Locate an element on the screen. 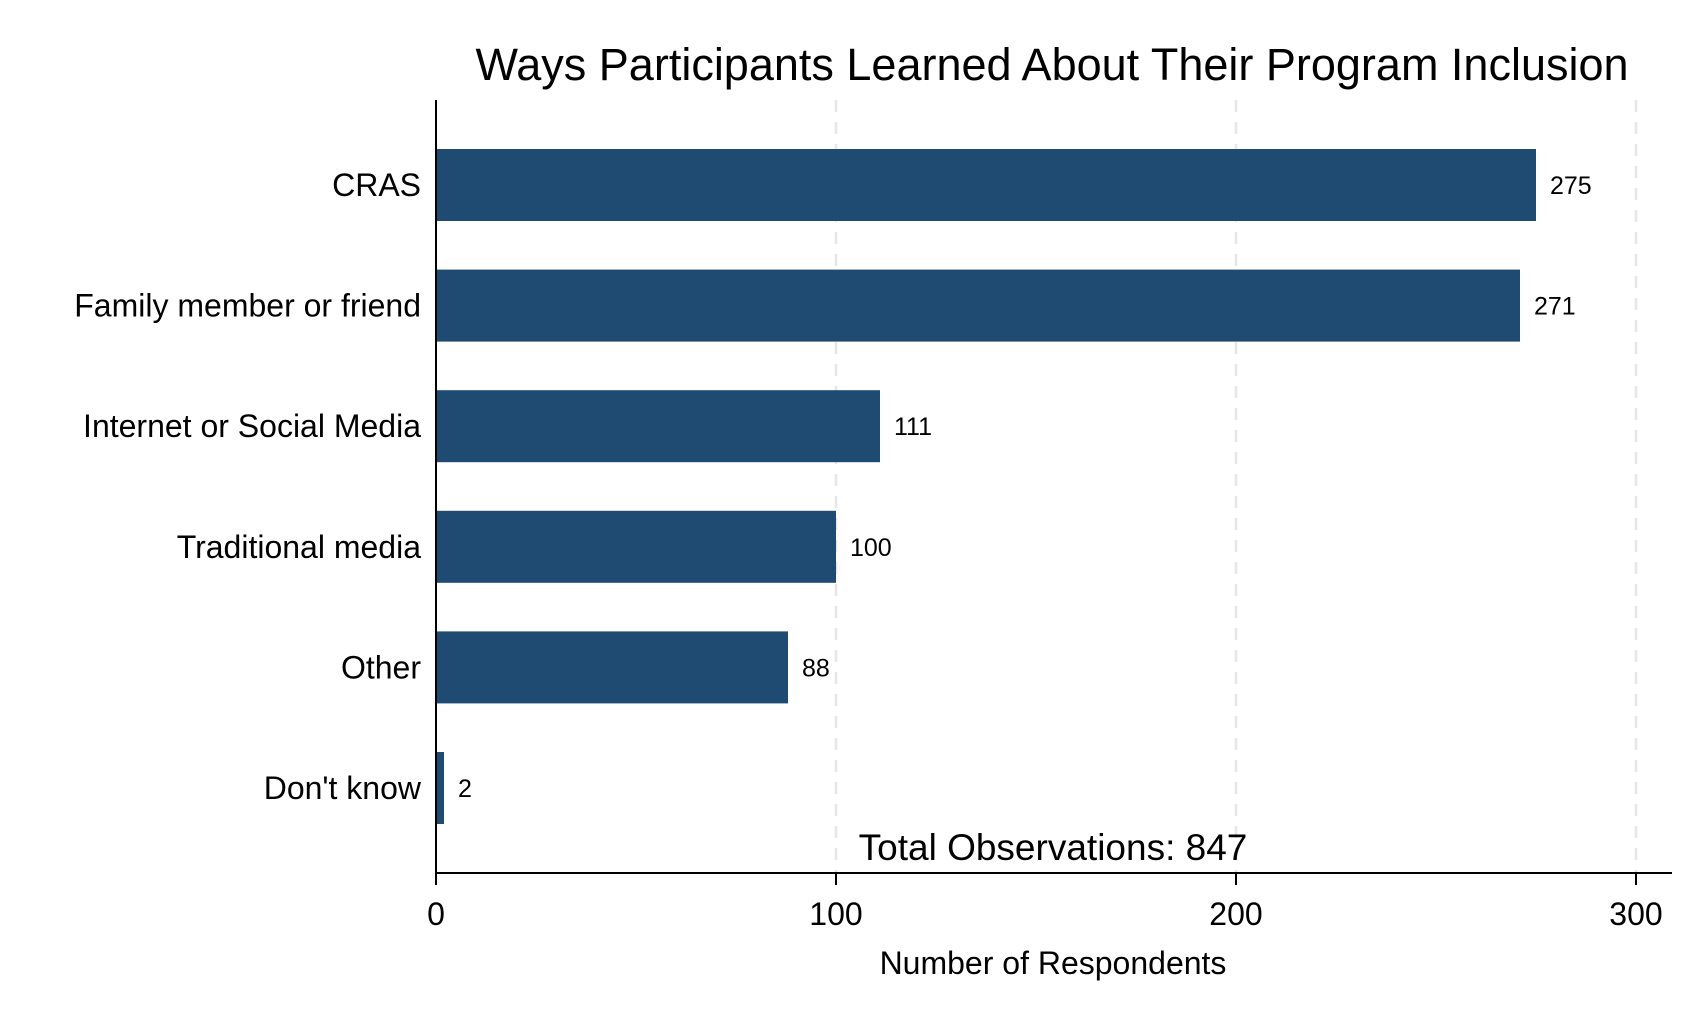 This screenshot has height=1025, width=1701. x-tick-label: 0 is located at coordinates (436, 914).